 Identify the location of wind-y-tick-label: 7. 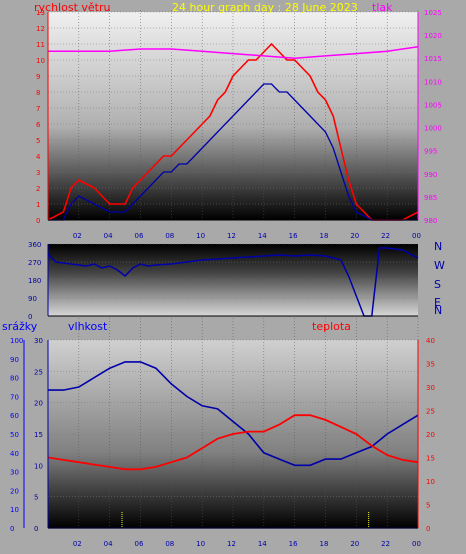
(38, 109).